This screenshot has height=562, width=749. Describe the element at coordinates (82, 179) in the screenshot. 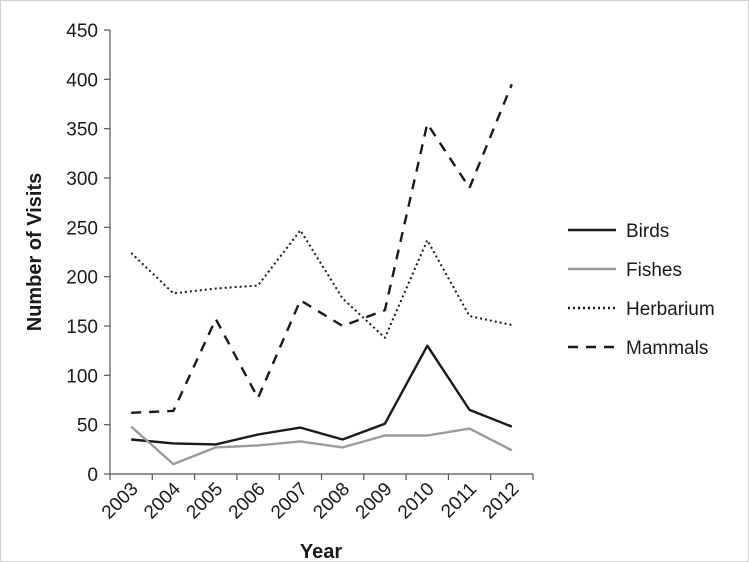

I see `y-tick-label: 300` at that location.